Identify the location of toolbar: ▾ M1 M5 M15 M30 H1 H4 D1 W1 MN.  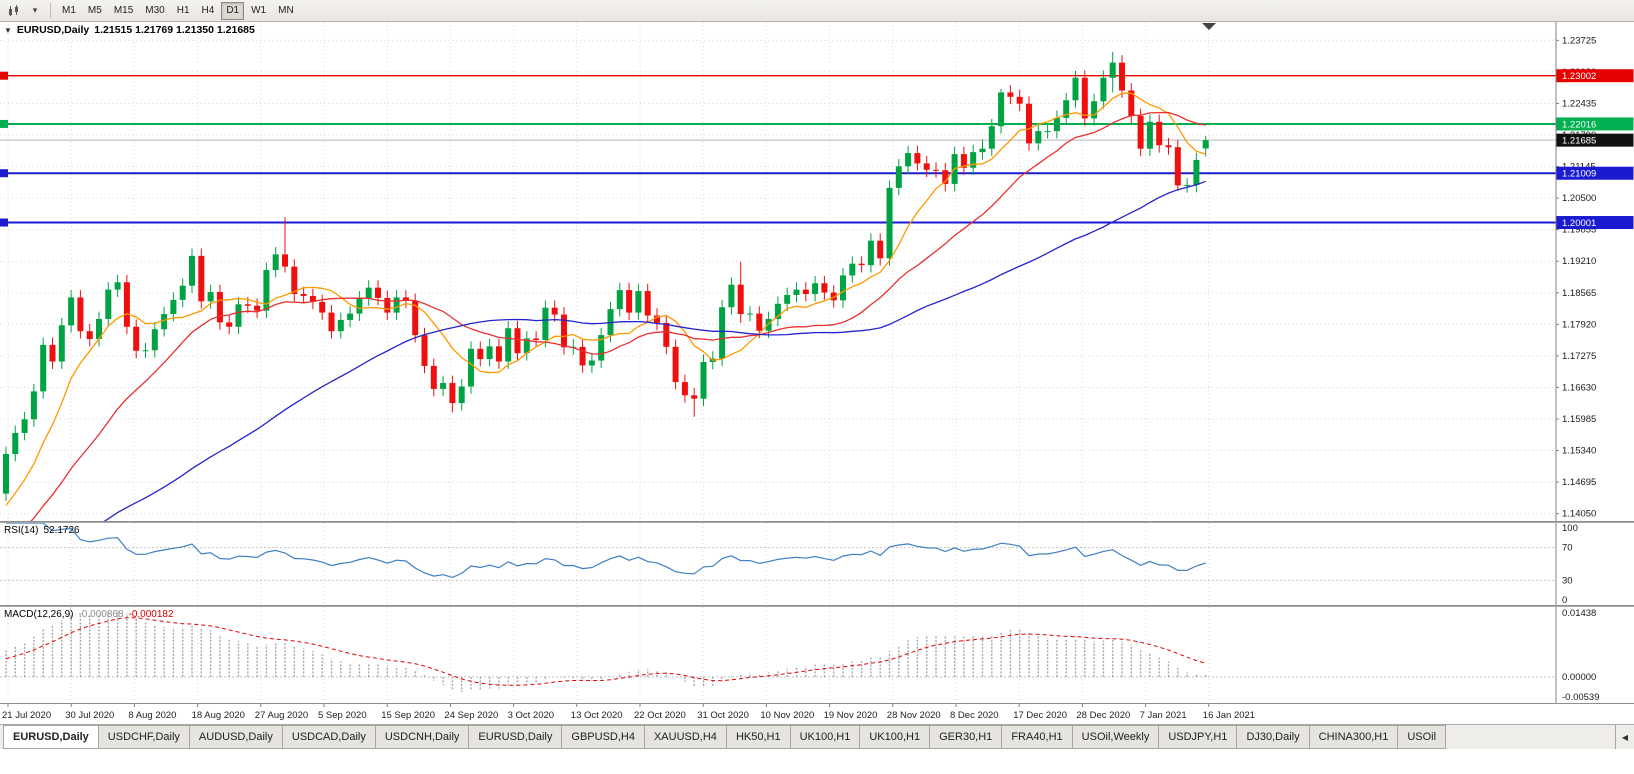
(817, 11).